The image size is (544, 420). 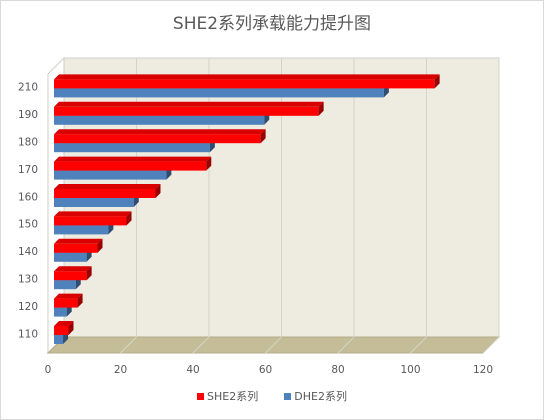 What do you see at coordinates (272, 396) in the screenshot?
I see `legend: SHE2系列 DHE2系列` at bounding box center [272, 396].